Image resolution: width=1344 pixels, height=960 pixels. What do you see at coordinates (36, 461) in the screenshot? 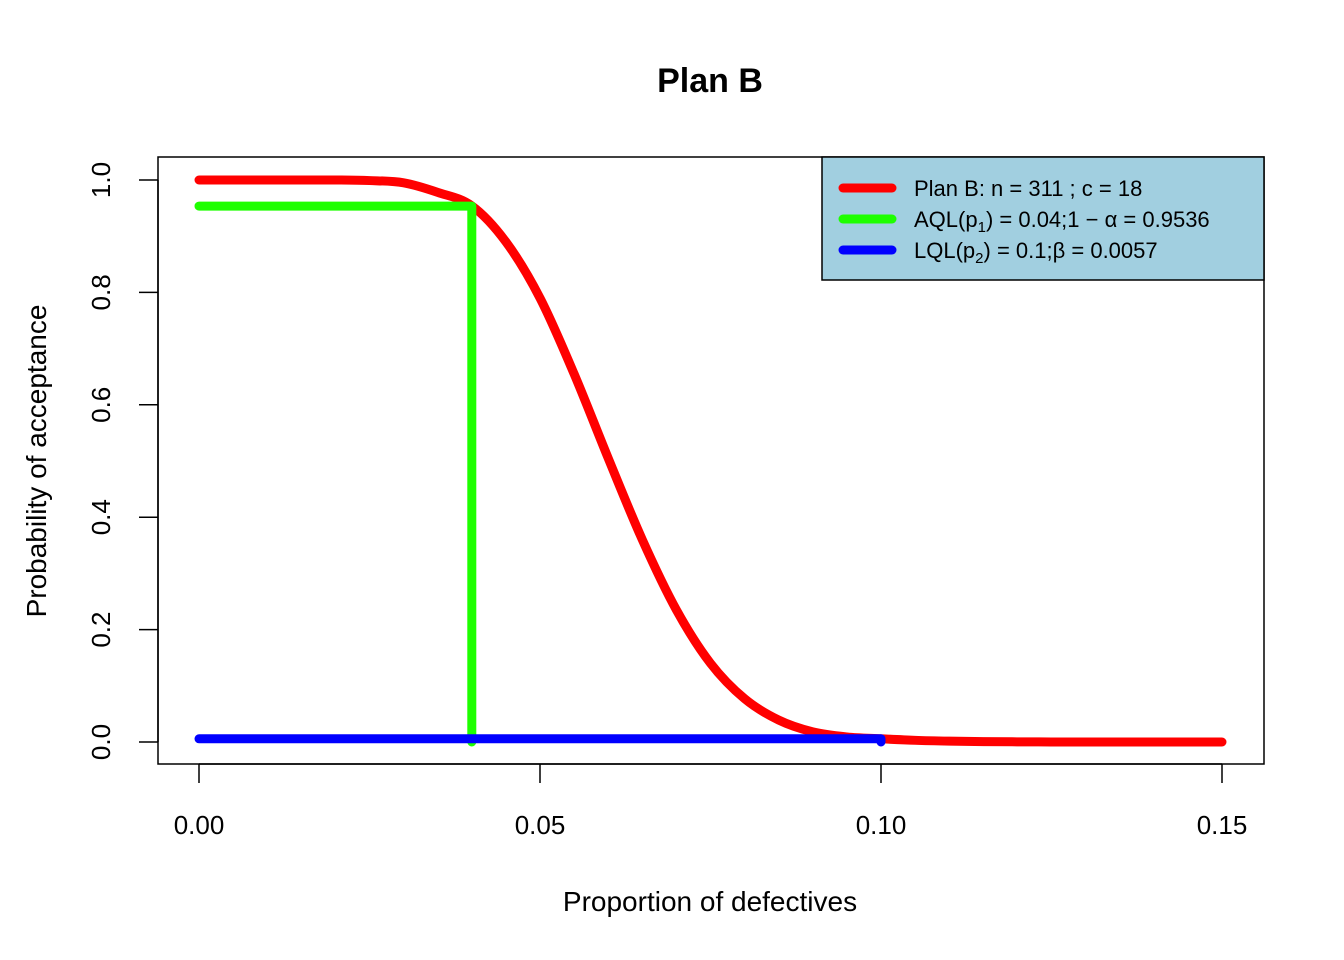
I see `y-axis-label: Probability of acceptance` at bounding box center [36, 461].